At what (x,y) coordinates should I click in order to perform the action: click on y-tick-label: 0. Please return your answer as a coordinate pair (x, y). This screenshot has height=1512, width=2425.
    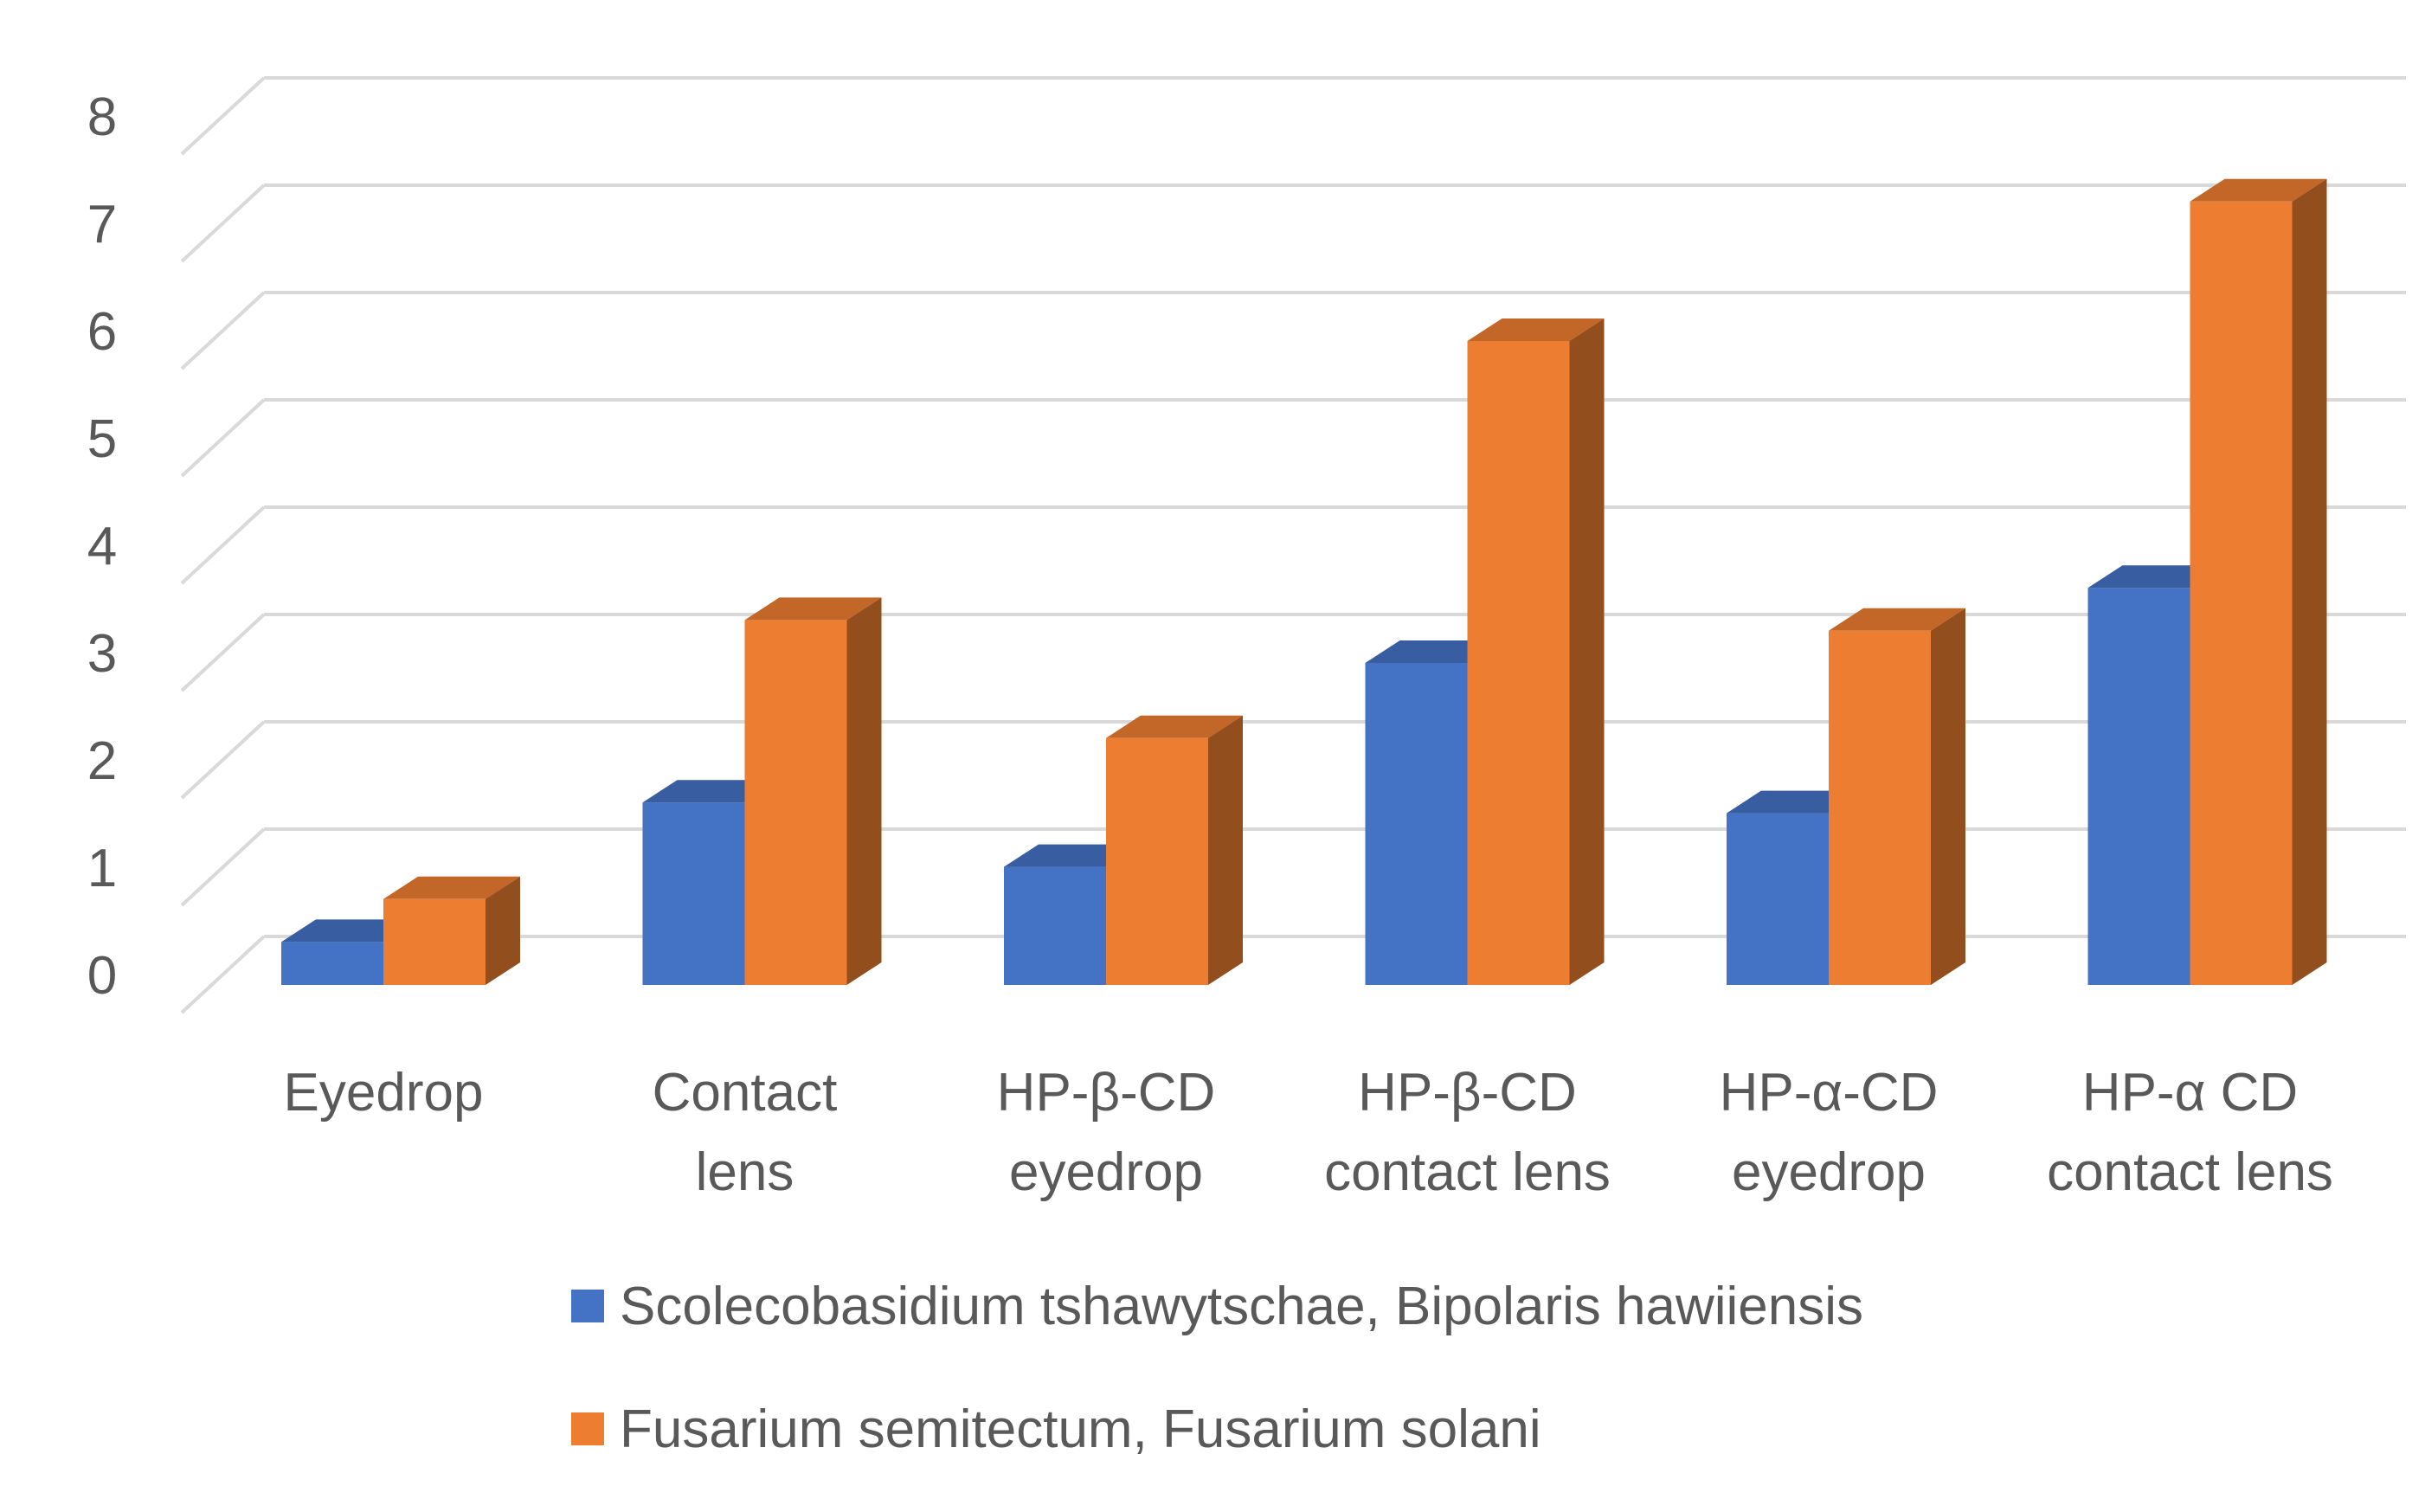
    Looking at the image, I should click on (102, 976).